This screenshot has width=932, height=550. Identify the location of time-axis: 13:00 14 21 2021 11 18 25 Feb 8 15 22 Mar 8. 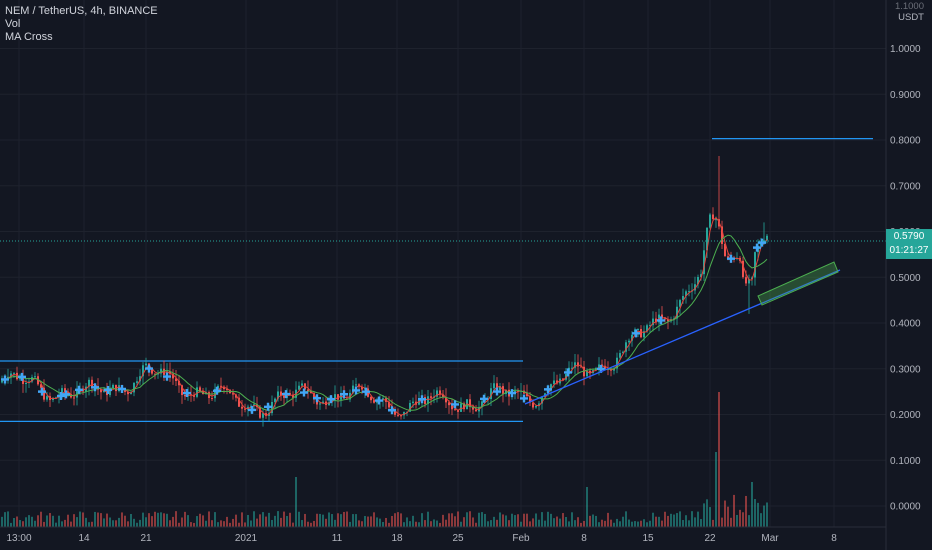
(421, 538).